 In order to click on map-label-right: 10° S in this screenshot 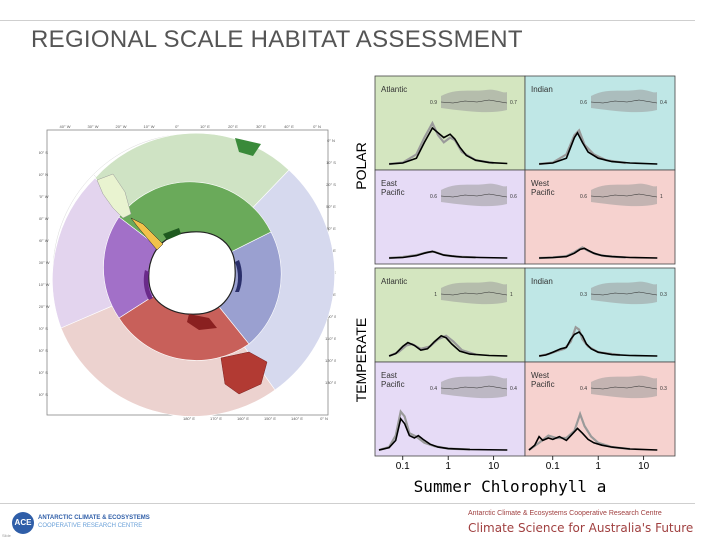, I will do `click(331, 162)`.